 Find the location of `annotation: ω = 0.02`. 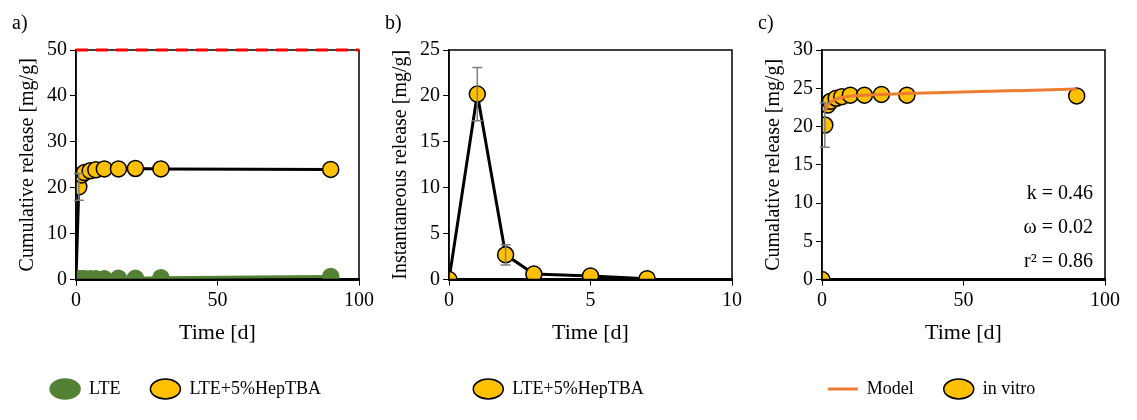

annotation: ω = 0.02 is located at coordinates (1058, 225).